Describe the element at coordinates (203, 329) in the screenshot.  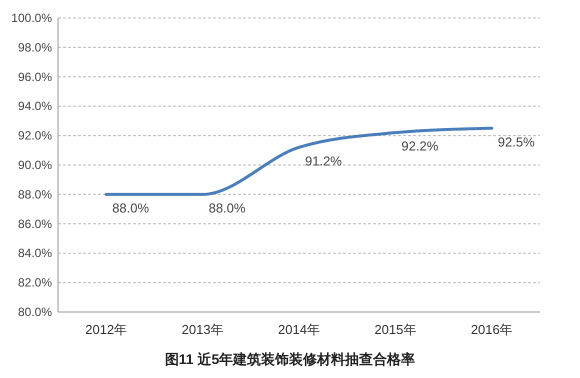
I see `x-tick-label: 2013年` at that location.